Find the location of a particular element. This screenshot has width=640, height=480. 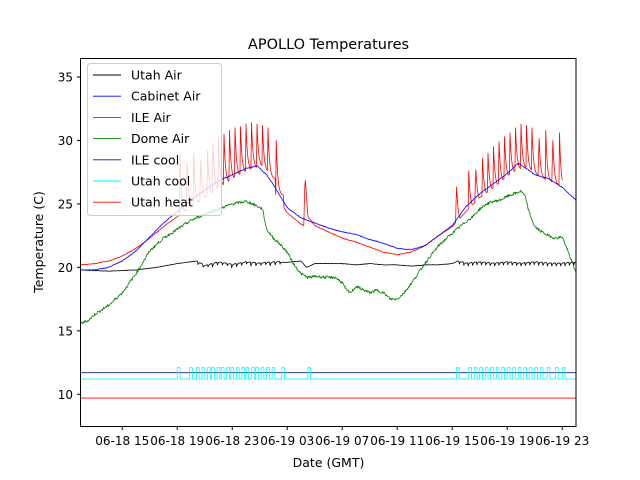

x-tick-label: 06-19 23 is located at coordinates (562, 441).